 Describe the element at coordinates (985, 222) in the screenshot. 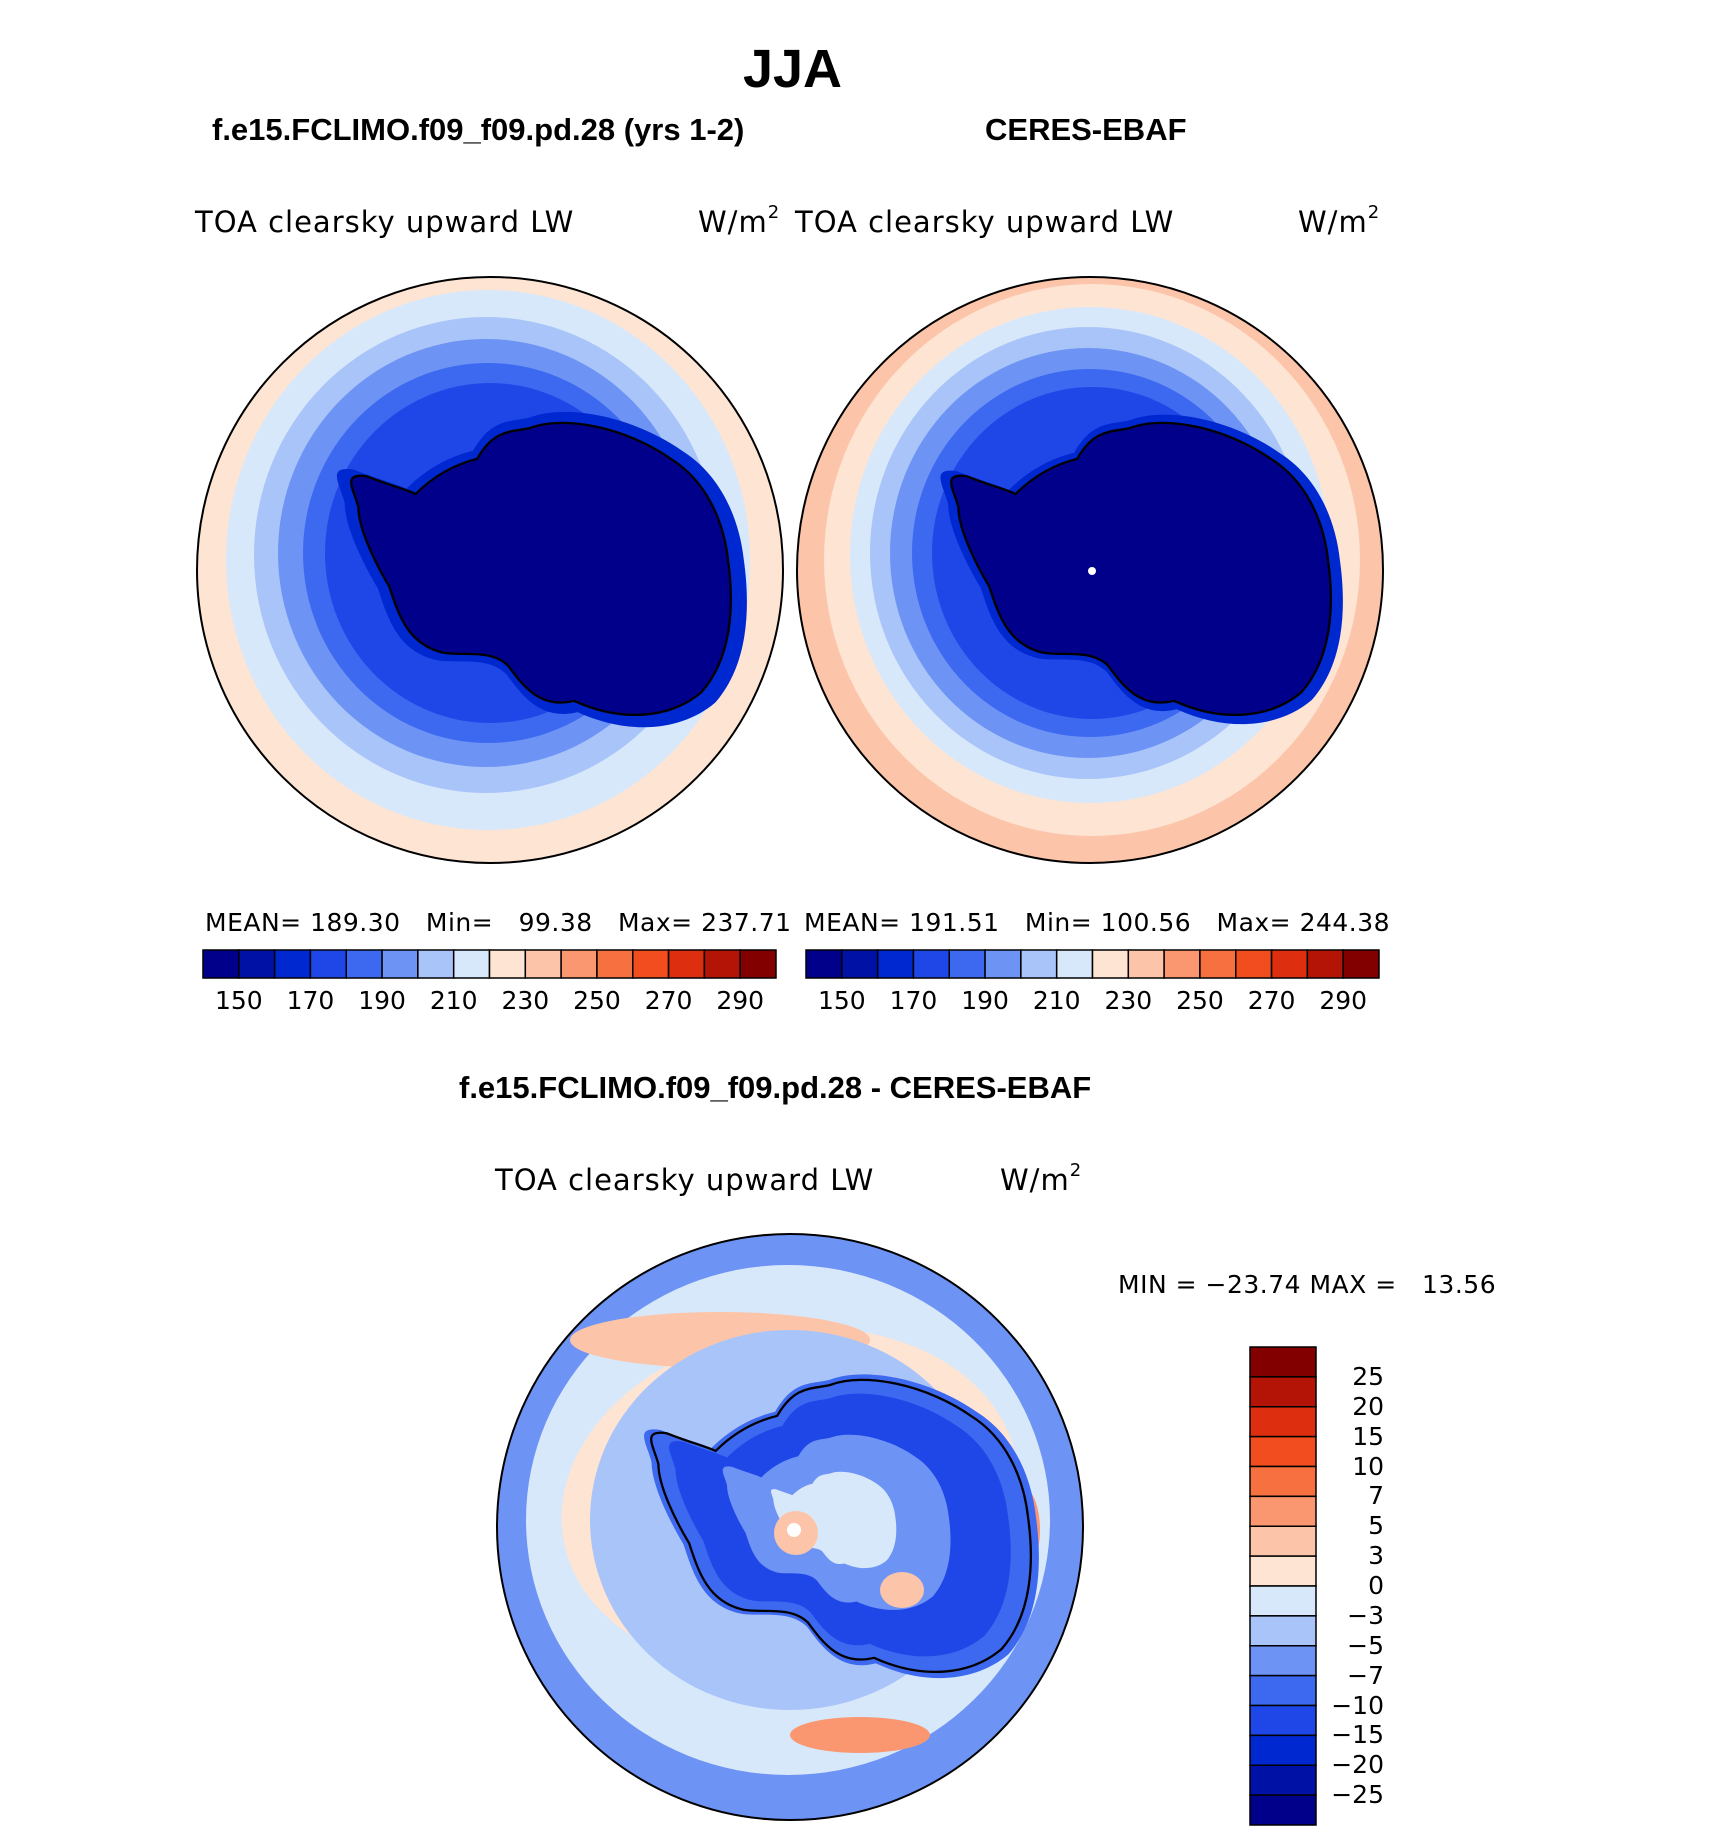

I see `panel2-variable-label: TOA clearsky upward LW` at that location.